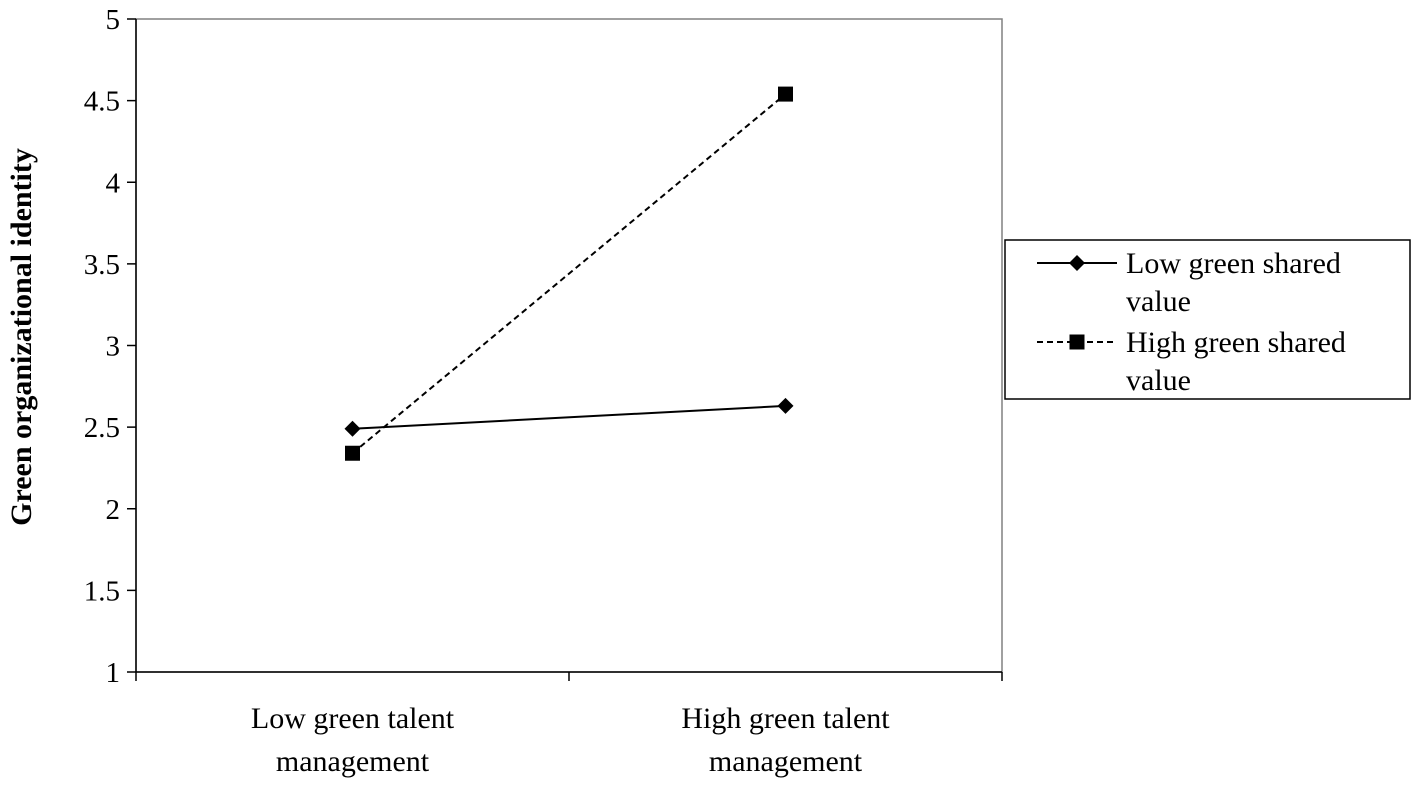 This screenshot has width=1417, height=787. What do you see at coordinates (131, 345) in the screenshot?
I see `y-axis-ticks` at bounding box center [131, 345].